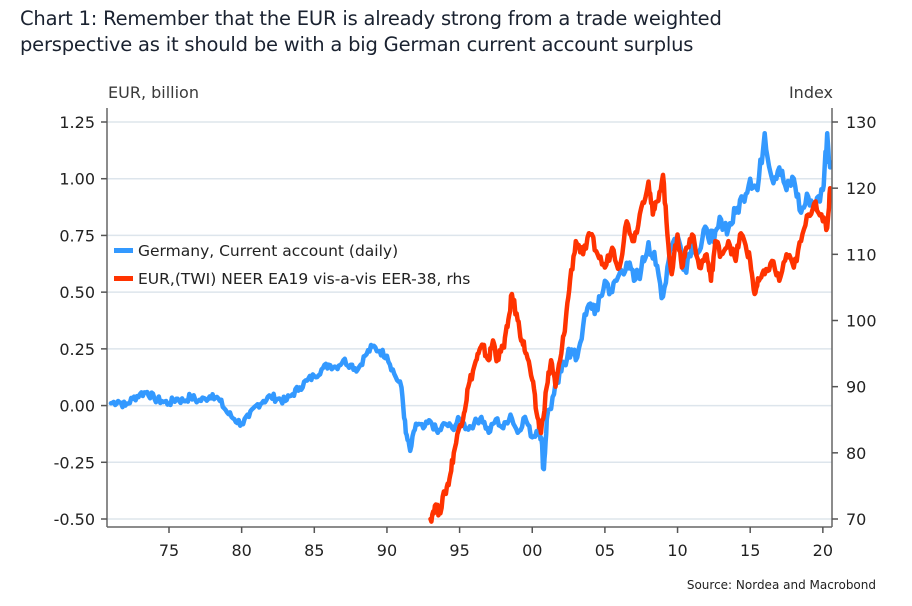 This screenshot has width=912, height=606. What do you see at coordinates (861, 254) in the screenshot?
I see `y-tick-label-right: 110` at bounding box center [861, 254].